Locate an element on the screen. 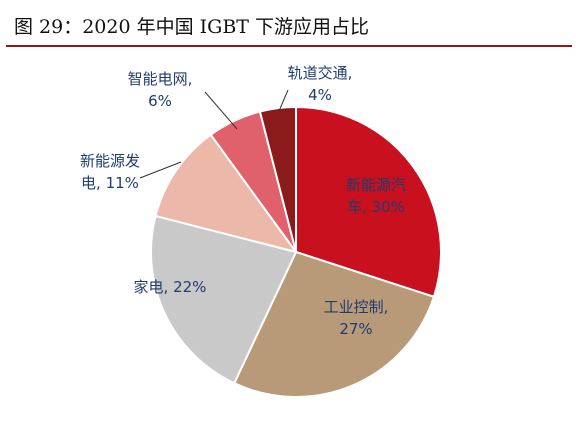  chart-title: 图 29：2020 年中国 IGBT 下游应用占比 is located at coordinates (192, 27).